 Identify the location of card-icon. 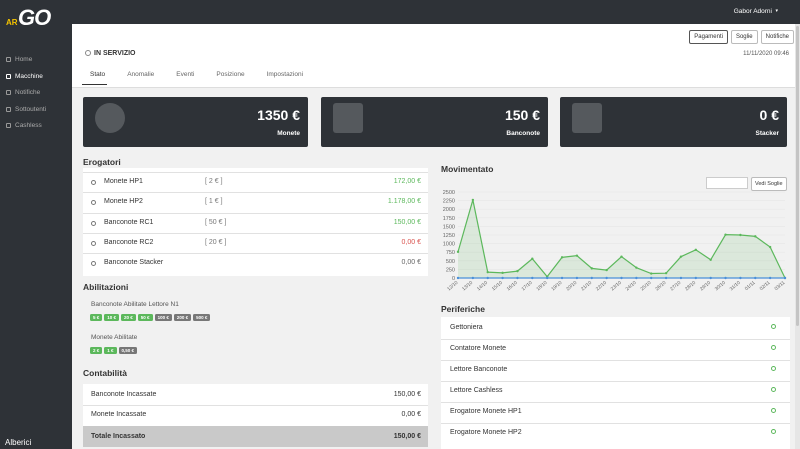
(587, 118).